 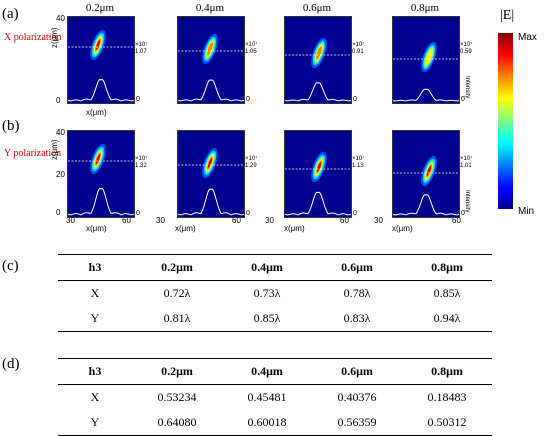 What do you see at coordinates (267, 293) in the screenshot?
I see `table-cell: 0.73λ` at bounding box center [267, 293].